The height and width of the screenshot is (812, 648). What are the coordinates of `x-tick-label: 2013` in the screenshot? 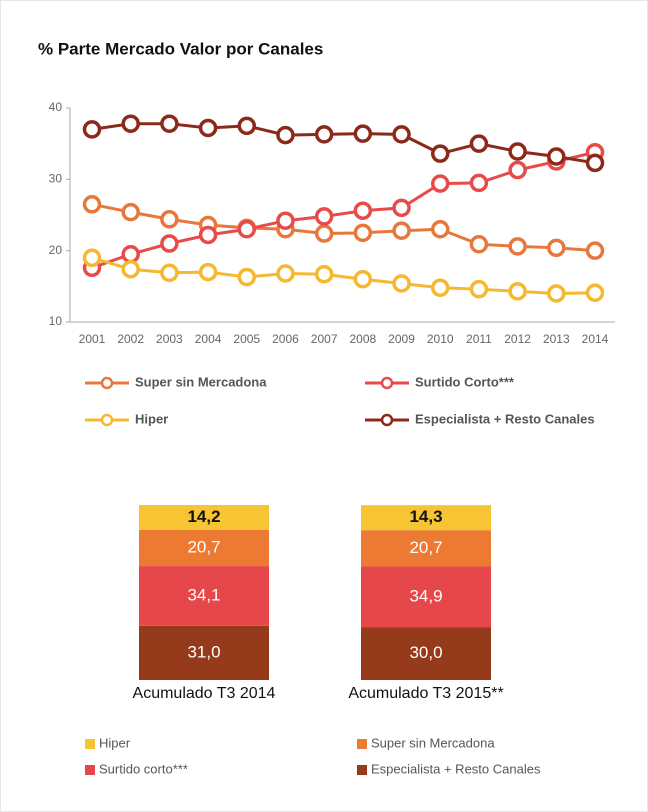 It's located at (556, 339).